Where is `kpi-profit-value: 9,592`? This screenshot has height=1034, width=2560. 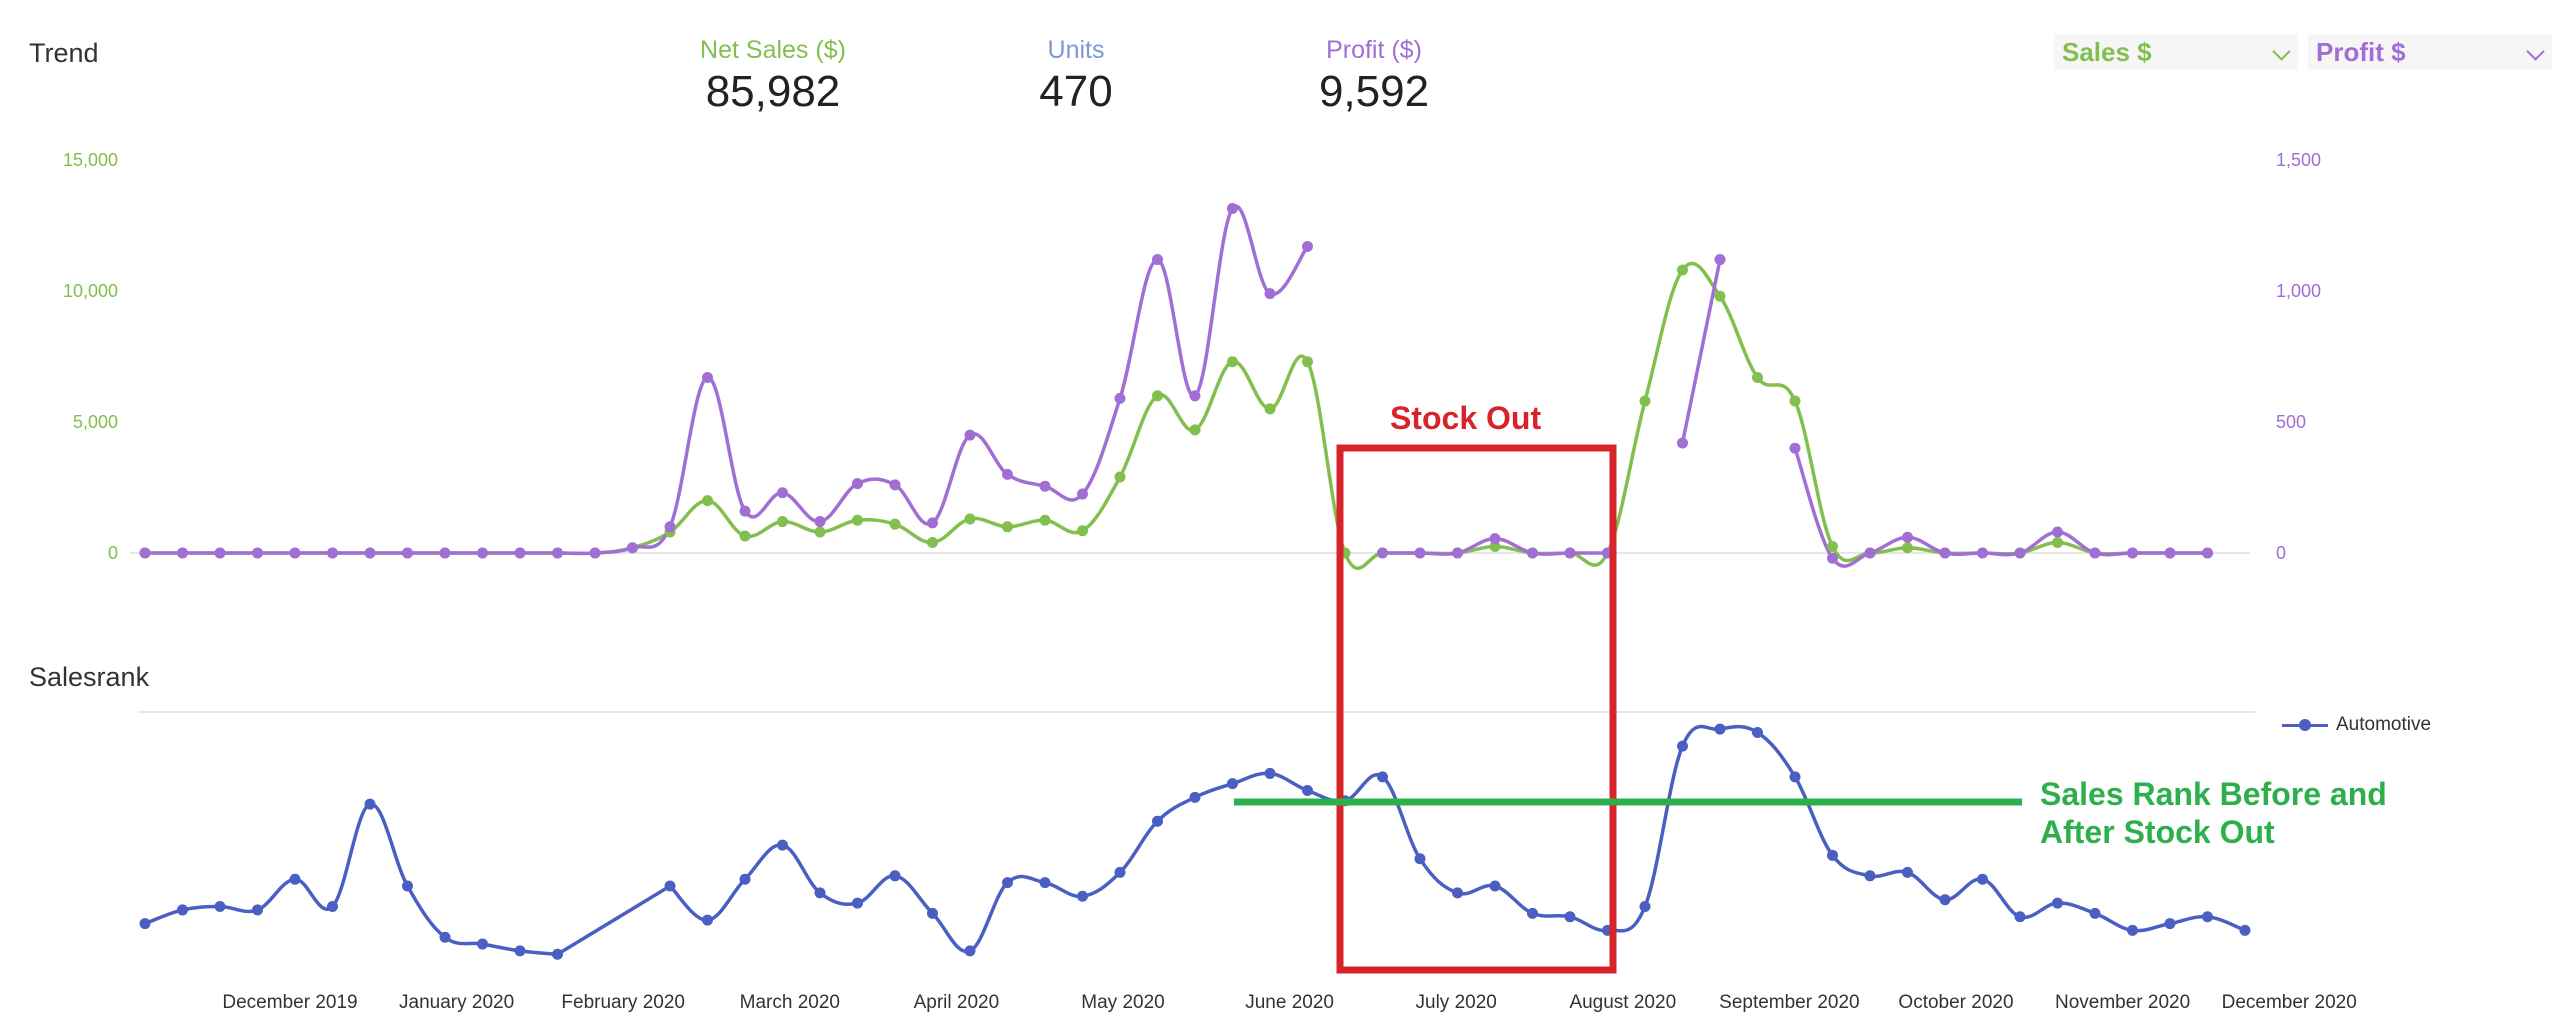 kpi-profit-value: 9,592 is located at coordinates (1374, 91).